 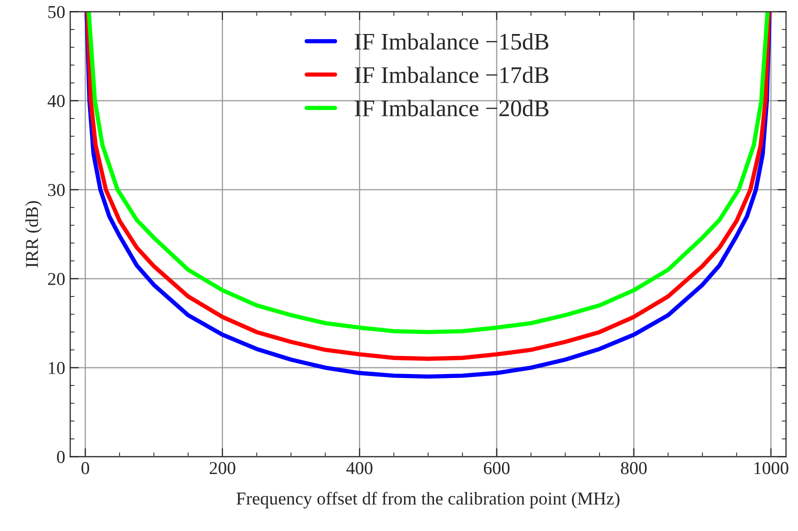 I want to click on x-tick-label: 600, so click(x=497, y=468).